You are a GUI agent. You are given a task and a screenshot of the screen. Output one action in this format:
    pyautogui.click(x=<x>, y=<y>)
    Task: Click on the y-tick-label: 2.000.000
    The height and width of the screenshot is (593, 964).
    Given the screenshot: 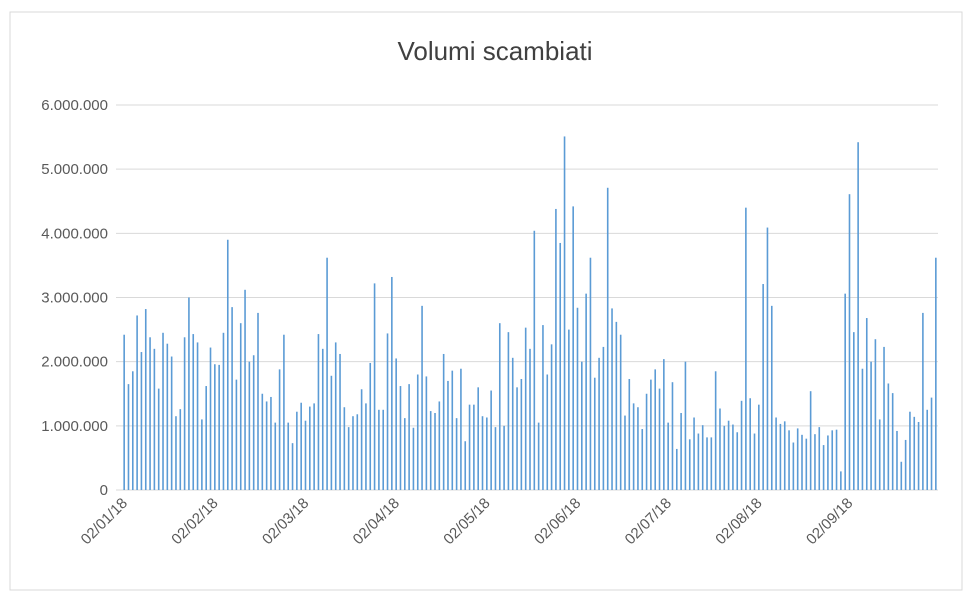 What is the action you would take?
    pyautogui.click(x=74, y=362)
    